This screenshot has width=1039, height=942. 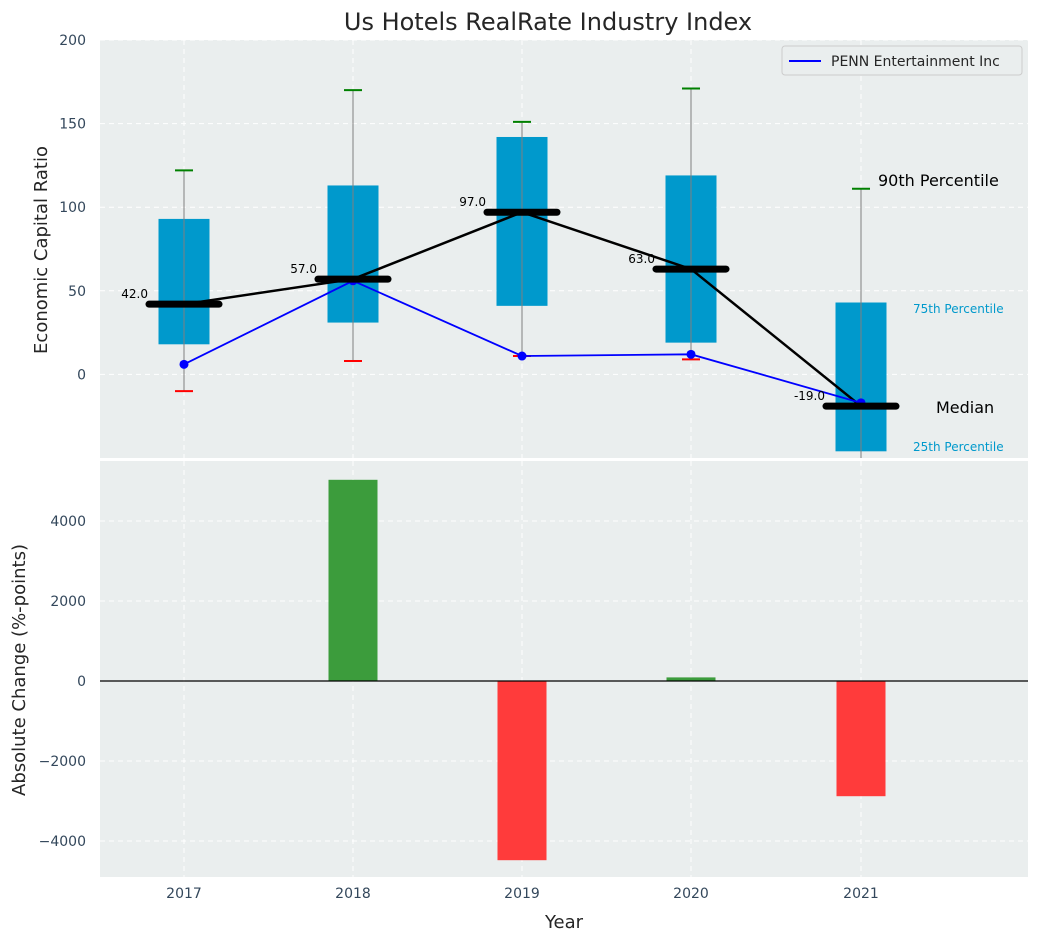 What do you see at coordinates (68, 522) in the screenshot?
I see `bottom-y-tick-label: 4000` at bounding box center [68, 522].